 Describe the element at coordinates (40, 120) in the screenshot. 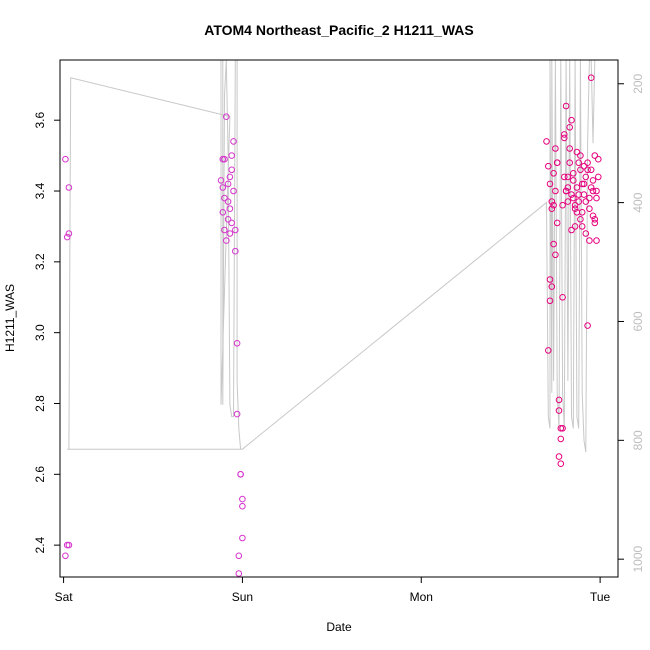

I see `y-tick-label: 3.6` at that location.